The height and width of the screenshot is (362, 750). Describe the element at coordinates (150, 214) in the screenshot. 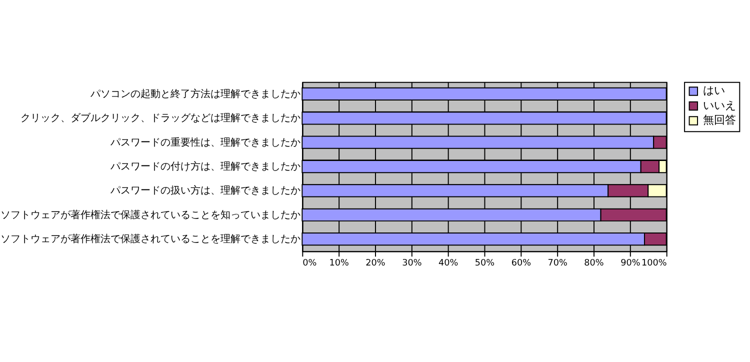

I see `y-tick-label: ソフトウェアが著作権法で保護されていることを知っていましたか` at that location.